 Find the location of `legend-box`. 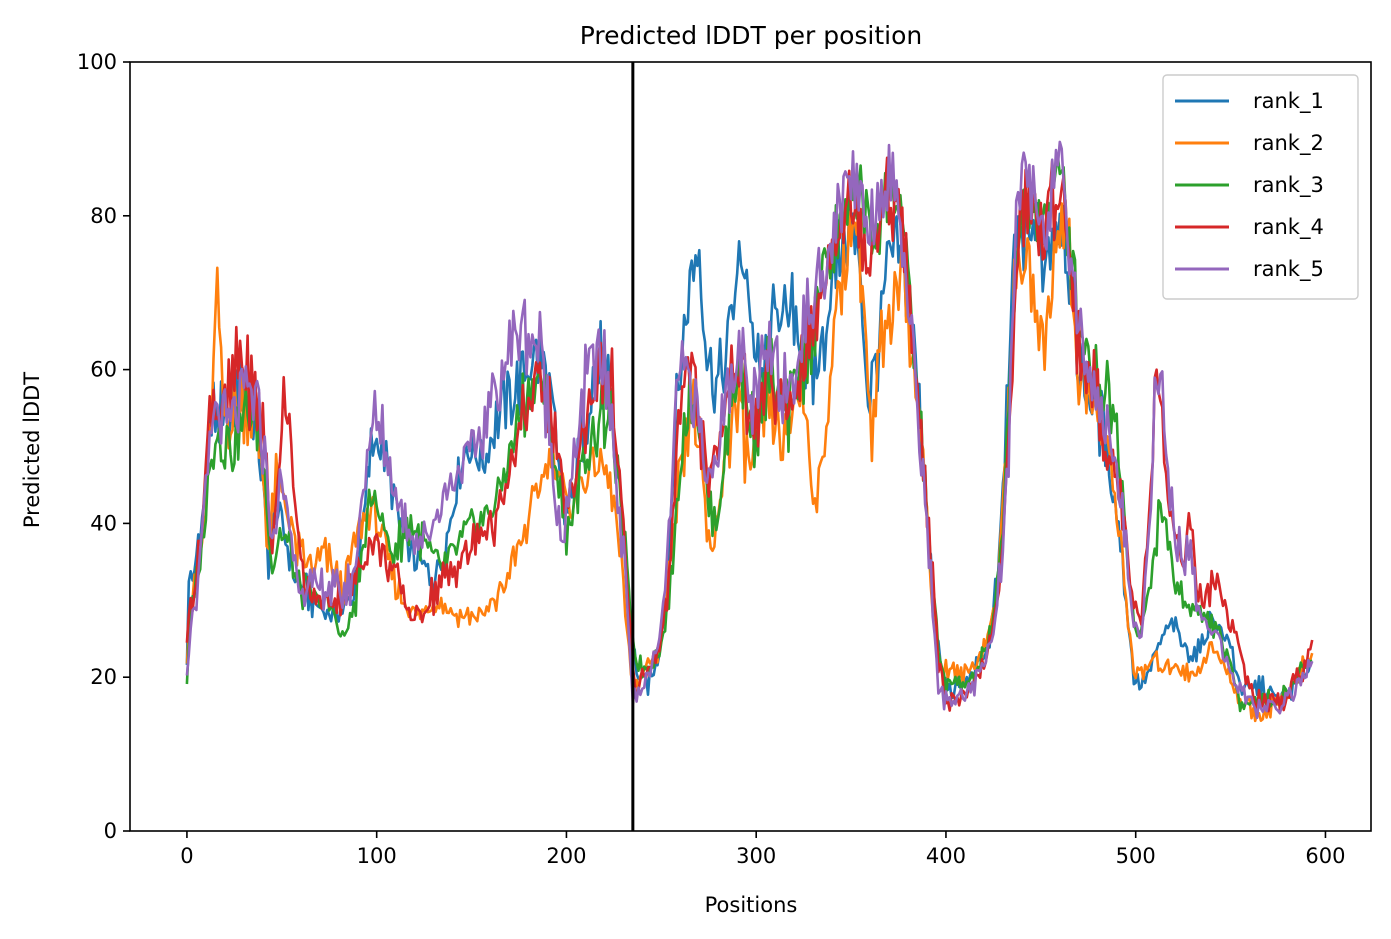

legend-box is located at coordinates (1260, 187).